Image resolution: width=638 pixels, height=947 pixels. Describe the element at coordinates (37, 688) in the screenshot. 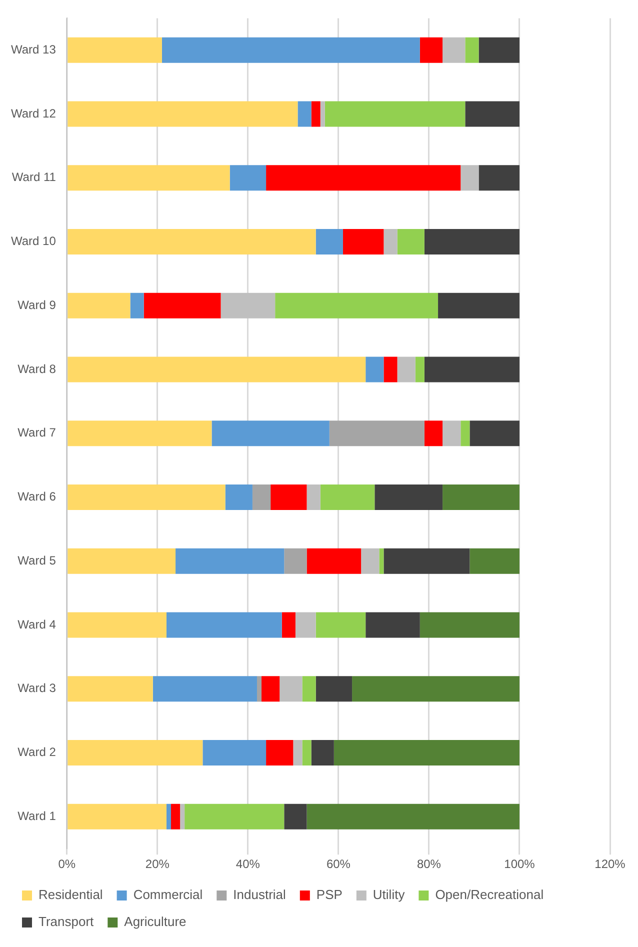

I see `y-tick-label: Ward 3` at that location.